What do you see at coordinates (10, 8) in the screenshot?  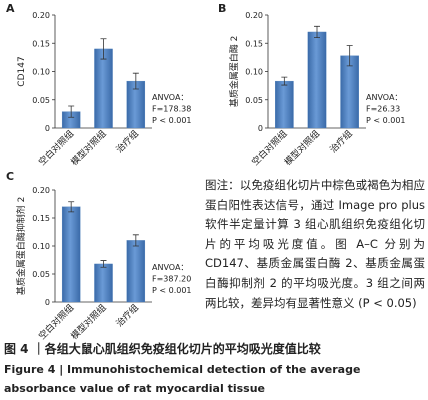 I see `panel-label: A` at bounding box center [10, 8].